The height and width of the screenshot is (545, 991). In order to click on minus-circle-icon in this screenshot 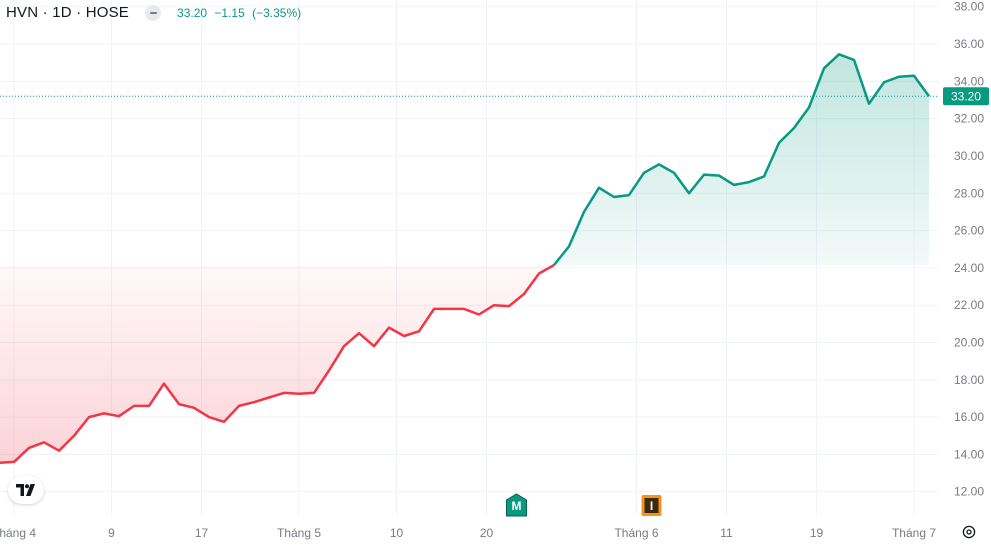, I will do `click(153, 12)`.